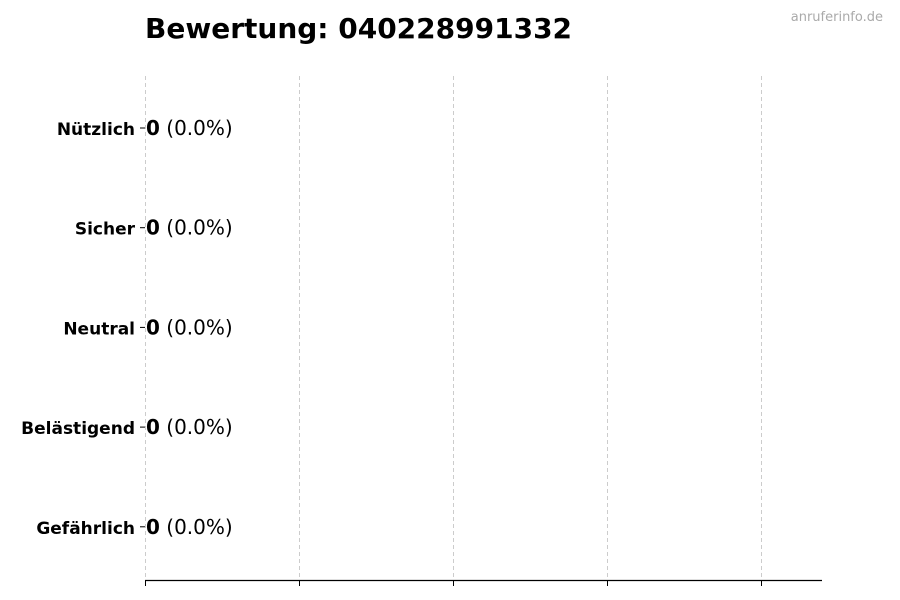 The image size is (900, 600). What do you see at coordinates (78, 429) in the screenshot?
I see `category-label: Belästigend` at bounding box center [78, 429].